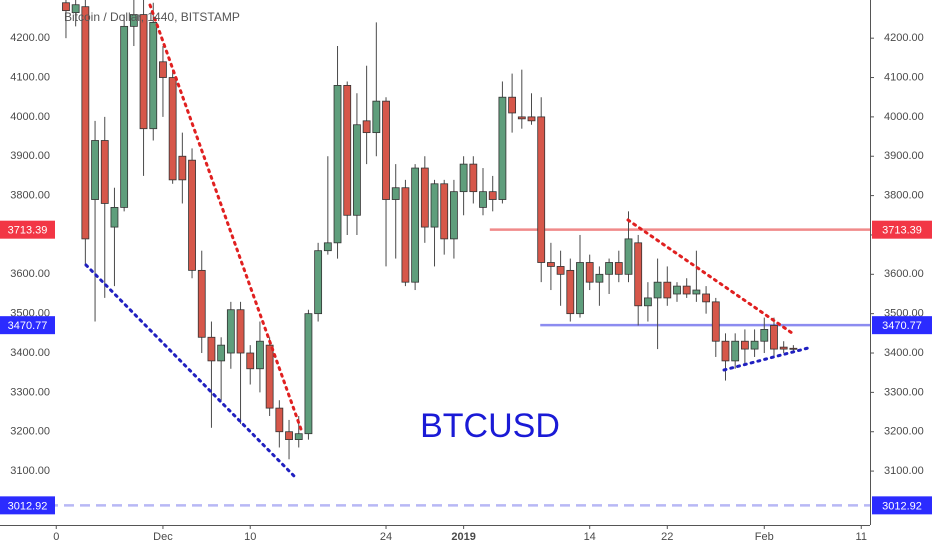  Describe the element at coordinates (163, 537) in the screenshot. I see `x-tick-label: Dec` at that location.